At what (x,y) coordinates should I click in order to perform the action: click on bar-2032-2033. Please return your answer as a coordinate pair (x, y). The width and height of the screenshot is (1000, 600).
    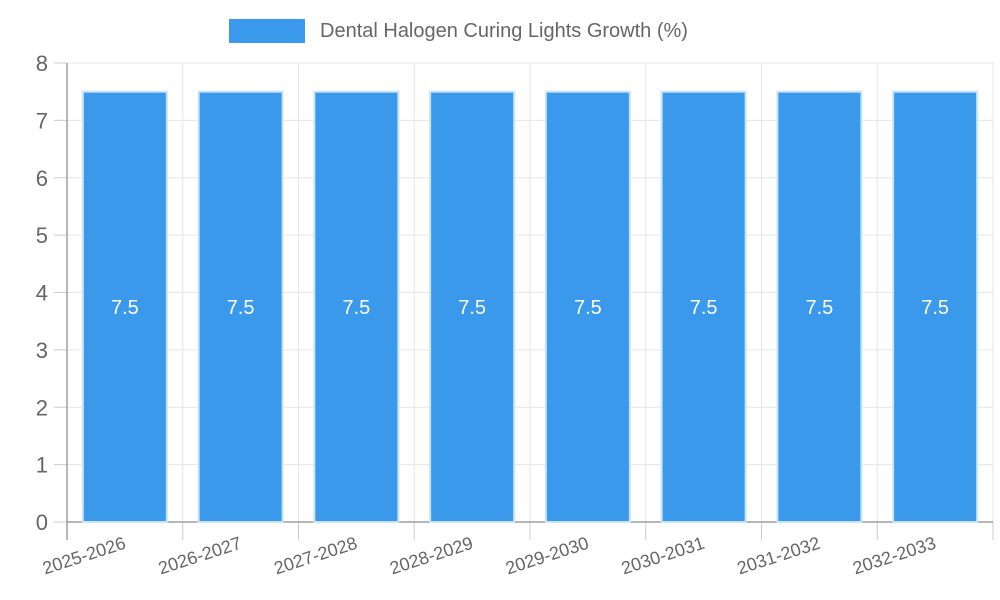
    Looking at the image, I should click on (935, 306).